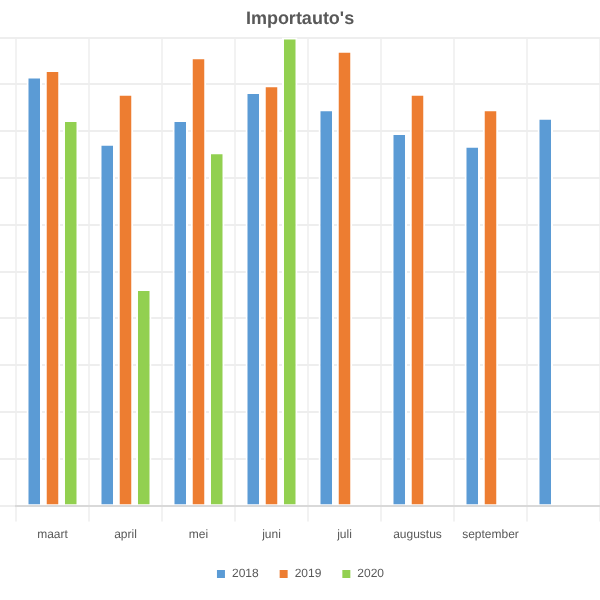 This screenshot has width=600, height=600. What do you see at coordinates (300, 17) in the screenshot?
I see `chart-title: Importauto's` at bounding box center [300, 17].